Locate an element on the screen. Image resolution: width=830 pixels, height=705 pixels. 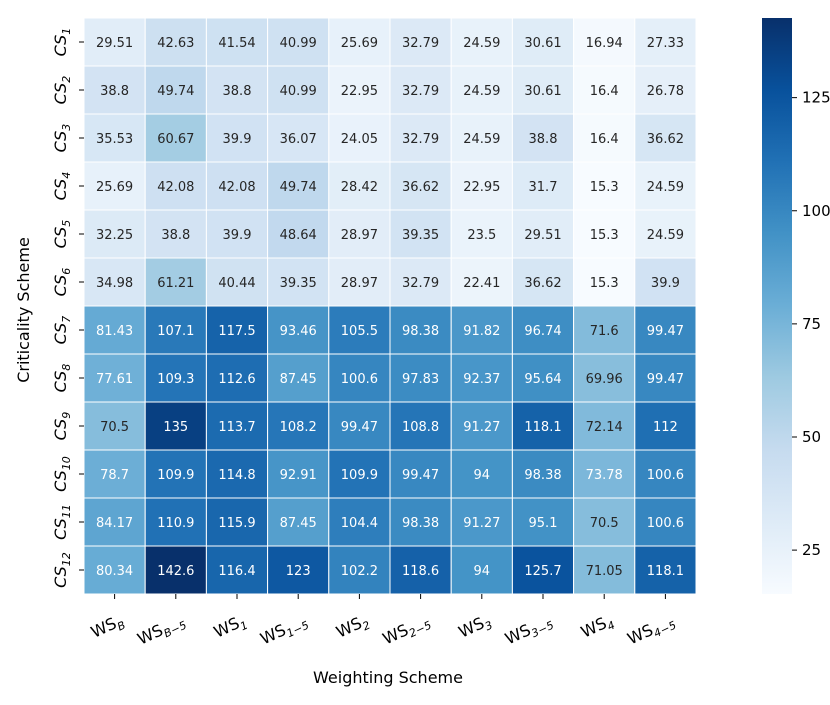
cell-value-label: 94 is located at coordinates (482, 571).